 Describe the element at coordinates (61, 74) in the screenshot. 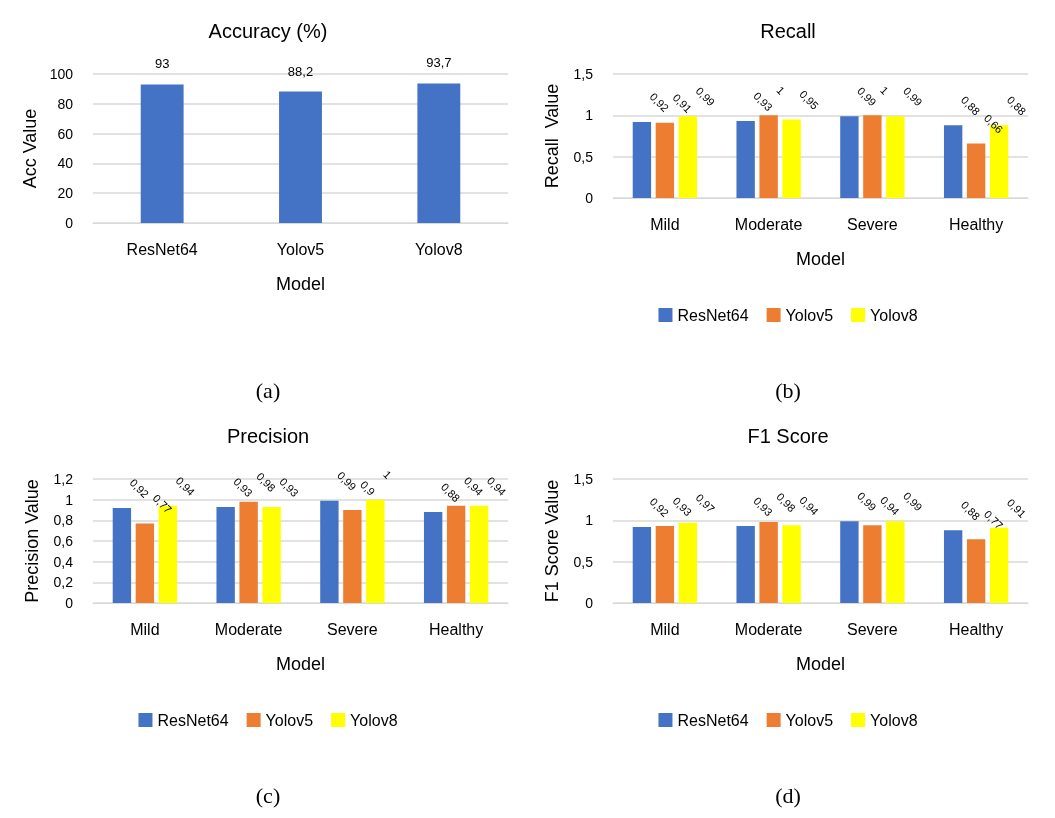

I see `y-tick-label: 100` at that location.